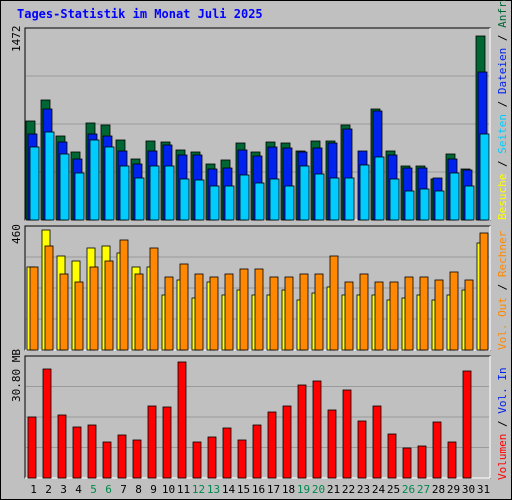 The width and height of the screenshot is (512, 500). What do you see at coordinates (318, 489) in the screenshot?
I see `x-tick-label: 20` at bounding box center [318, 489].